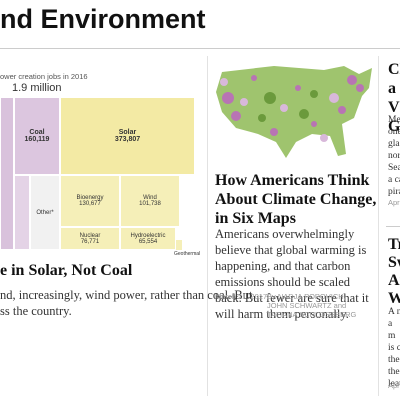  I want to click on headline: e in Solar, Not Coal, so click(66, 270).